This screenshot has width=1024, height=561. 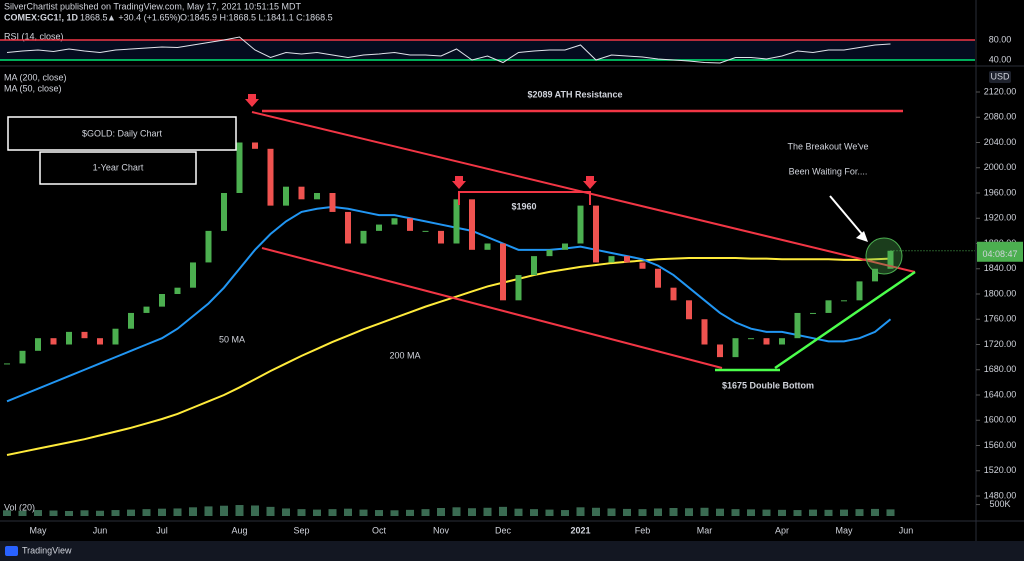 What do you see at coordinates (1000, 394) in the screenshot?
I see `y-tick-label: 1640.00` at bounding box center [1000, 394].